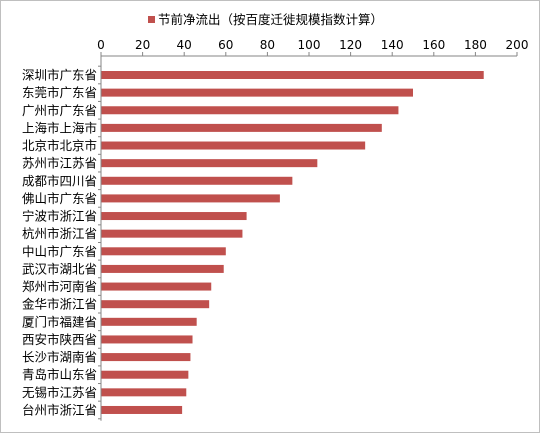 The image size is (540, 433). Describe the element at coordinates (59, 127) in the screenshot. I see `category-label: 上海市上海市` at that location.